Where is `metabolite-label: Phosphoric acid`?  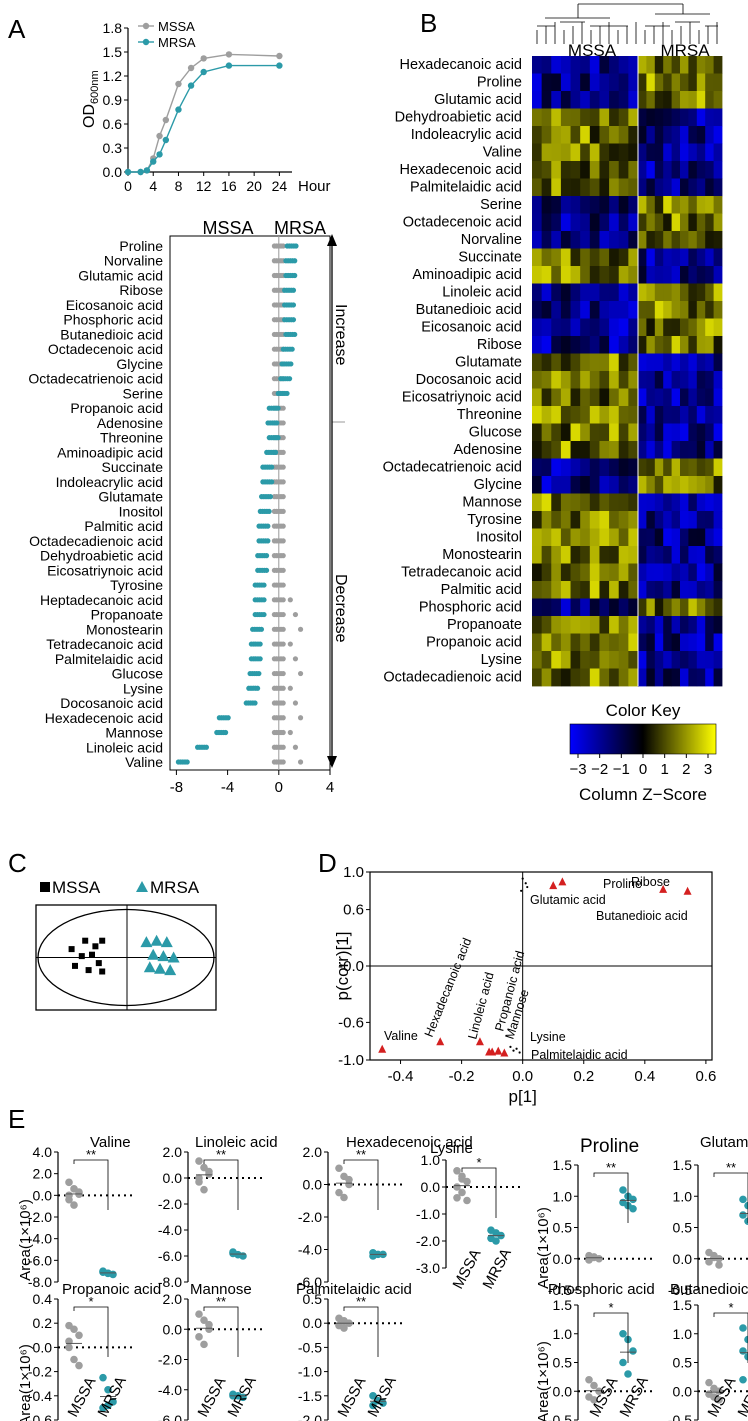 metabolite-label: Phosphoric acid is located at coordinates (113, 320).